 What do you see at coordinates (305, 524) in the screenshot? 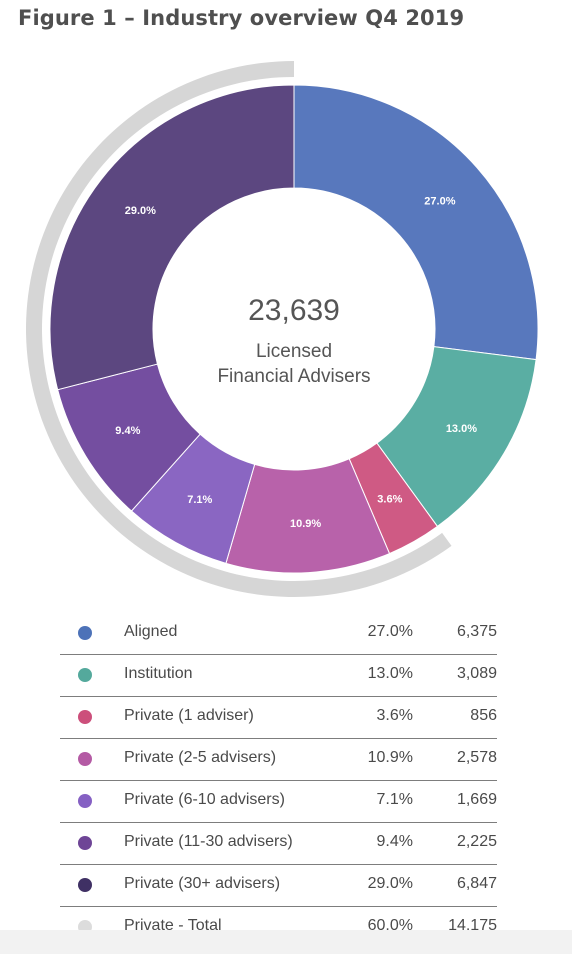
I see `slice-data-label: 10.9%` at bounding box center [305, 524].